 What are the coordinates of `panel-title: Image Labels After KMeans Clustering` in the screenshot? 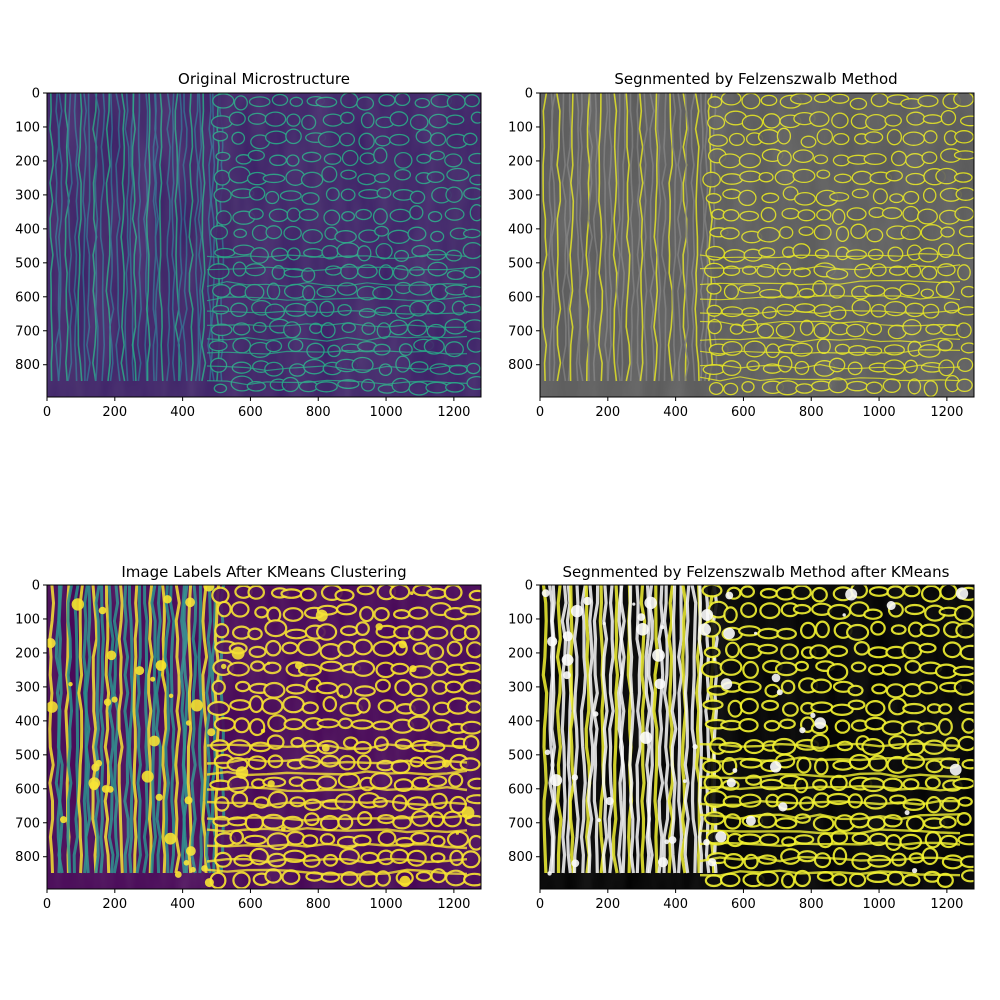 It's located at (263, 572).